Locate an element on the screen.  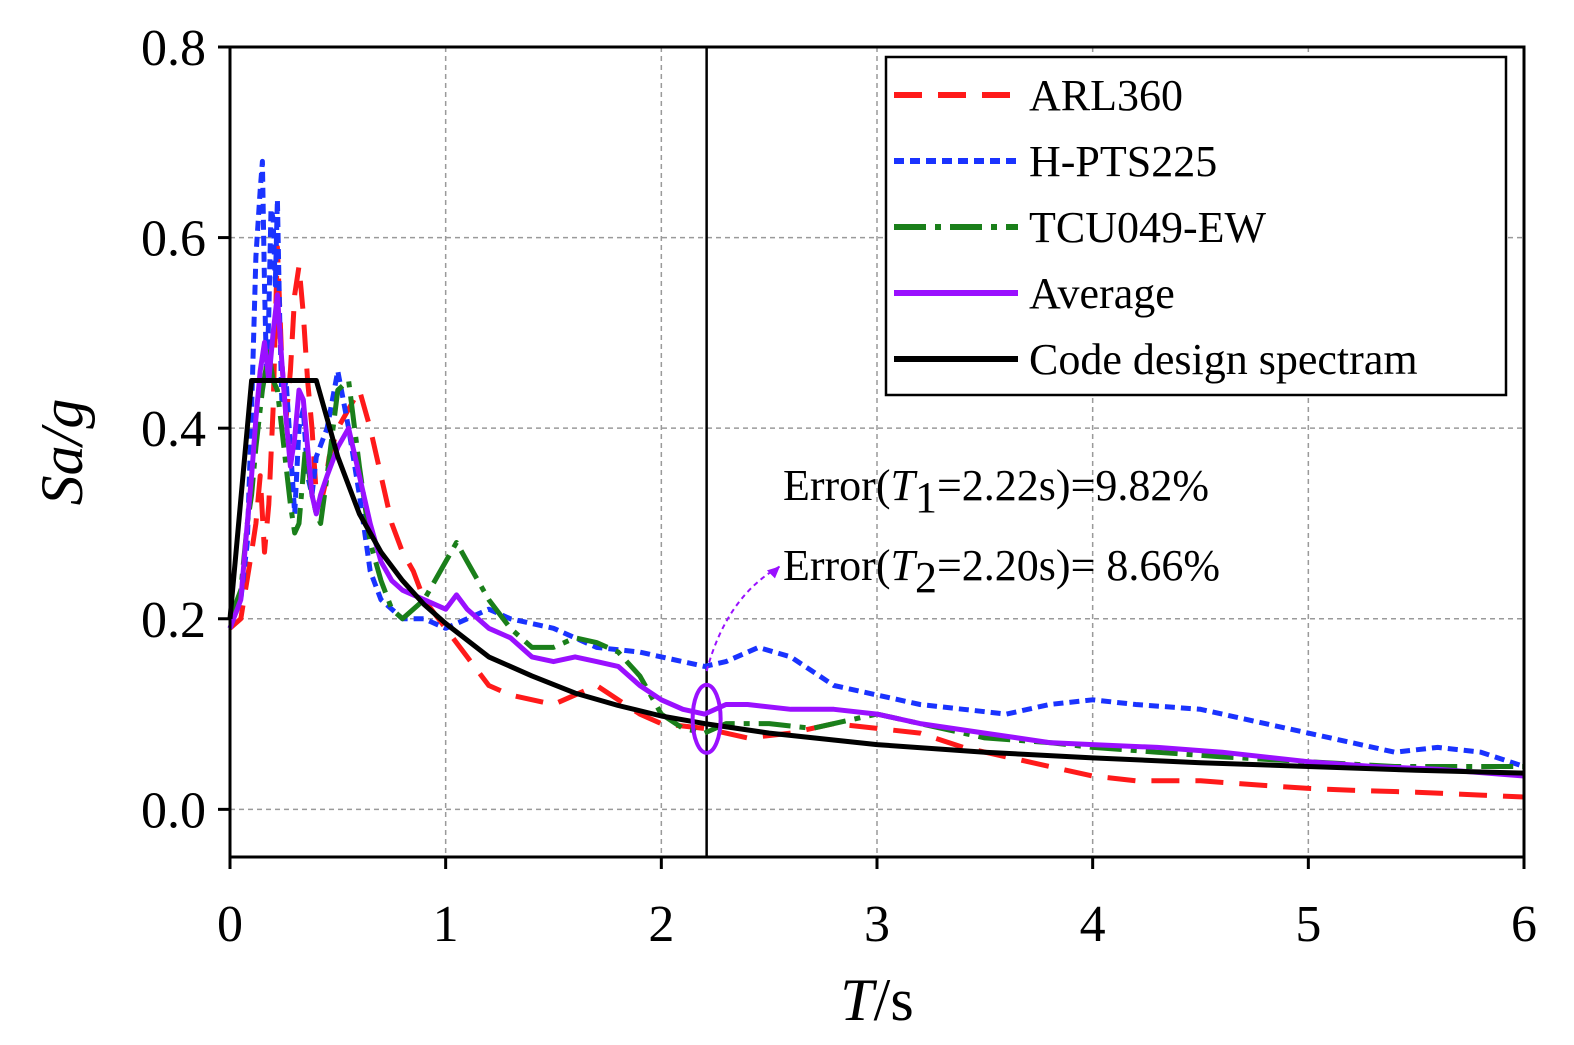
x-tick-label: 0 is located at coordinates (230, 924).